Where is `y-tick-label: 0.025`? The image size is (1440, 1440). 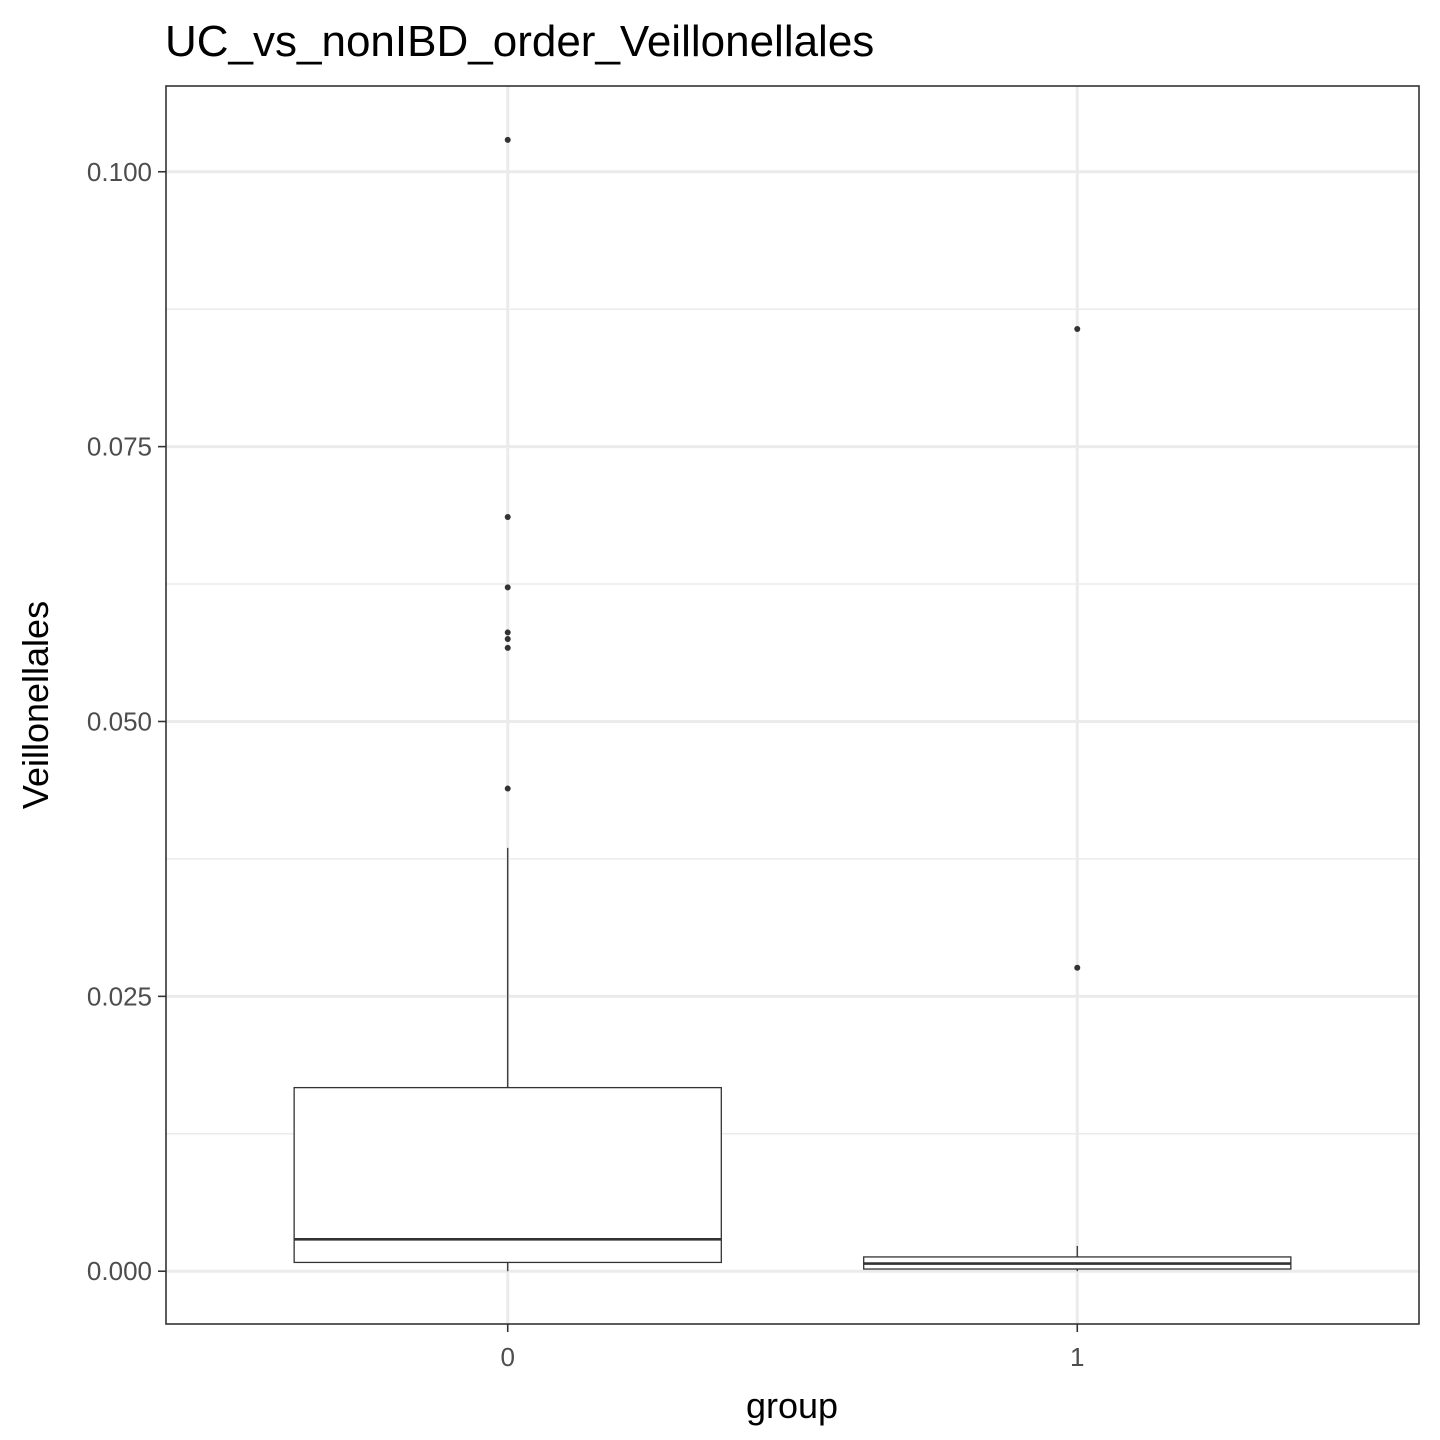 y-tick-label: 0.025 is located at coordinates (119, 996).